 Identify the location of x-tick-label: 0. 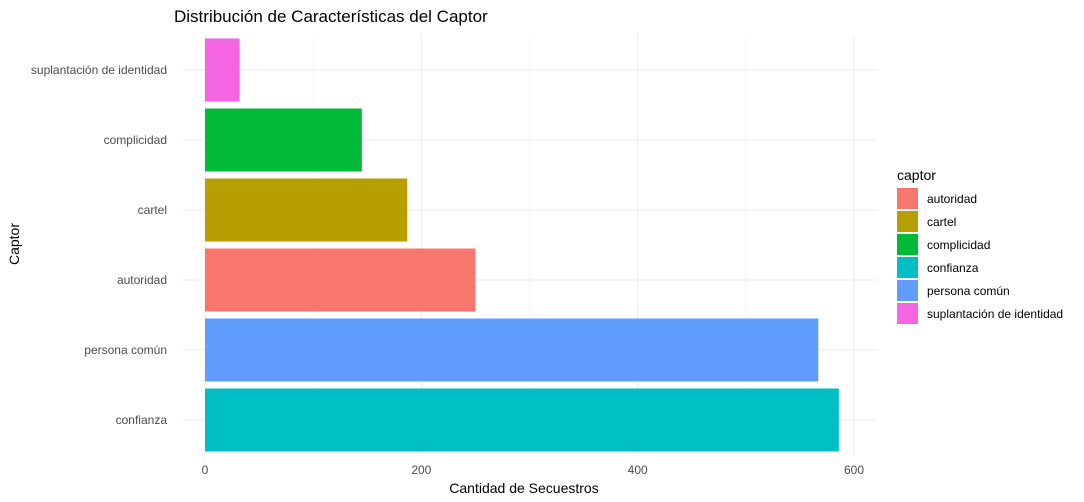
(205, 470).